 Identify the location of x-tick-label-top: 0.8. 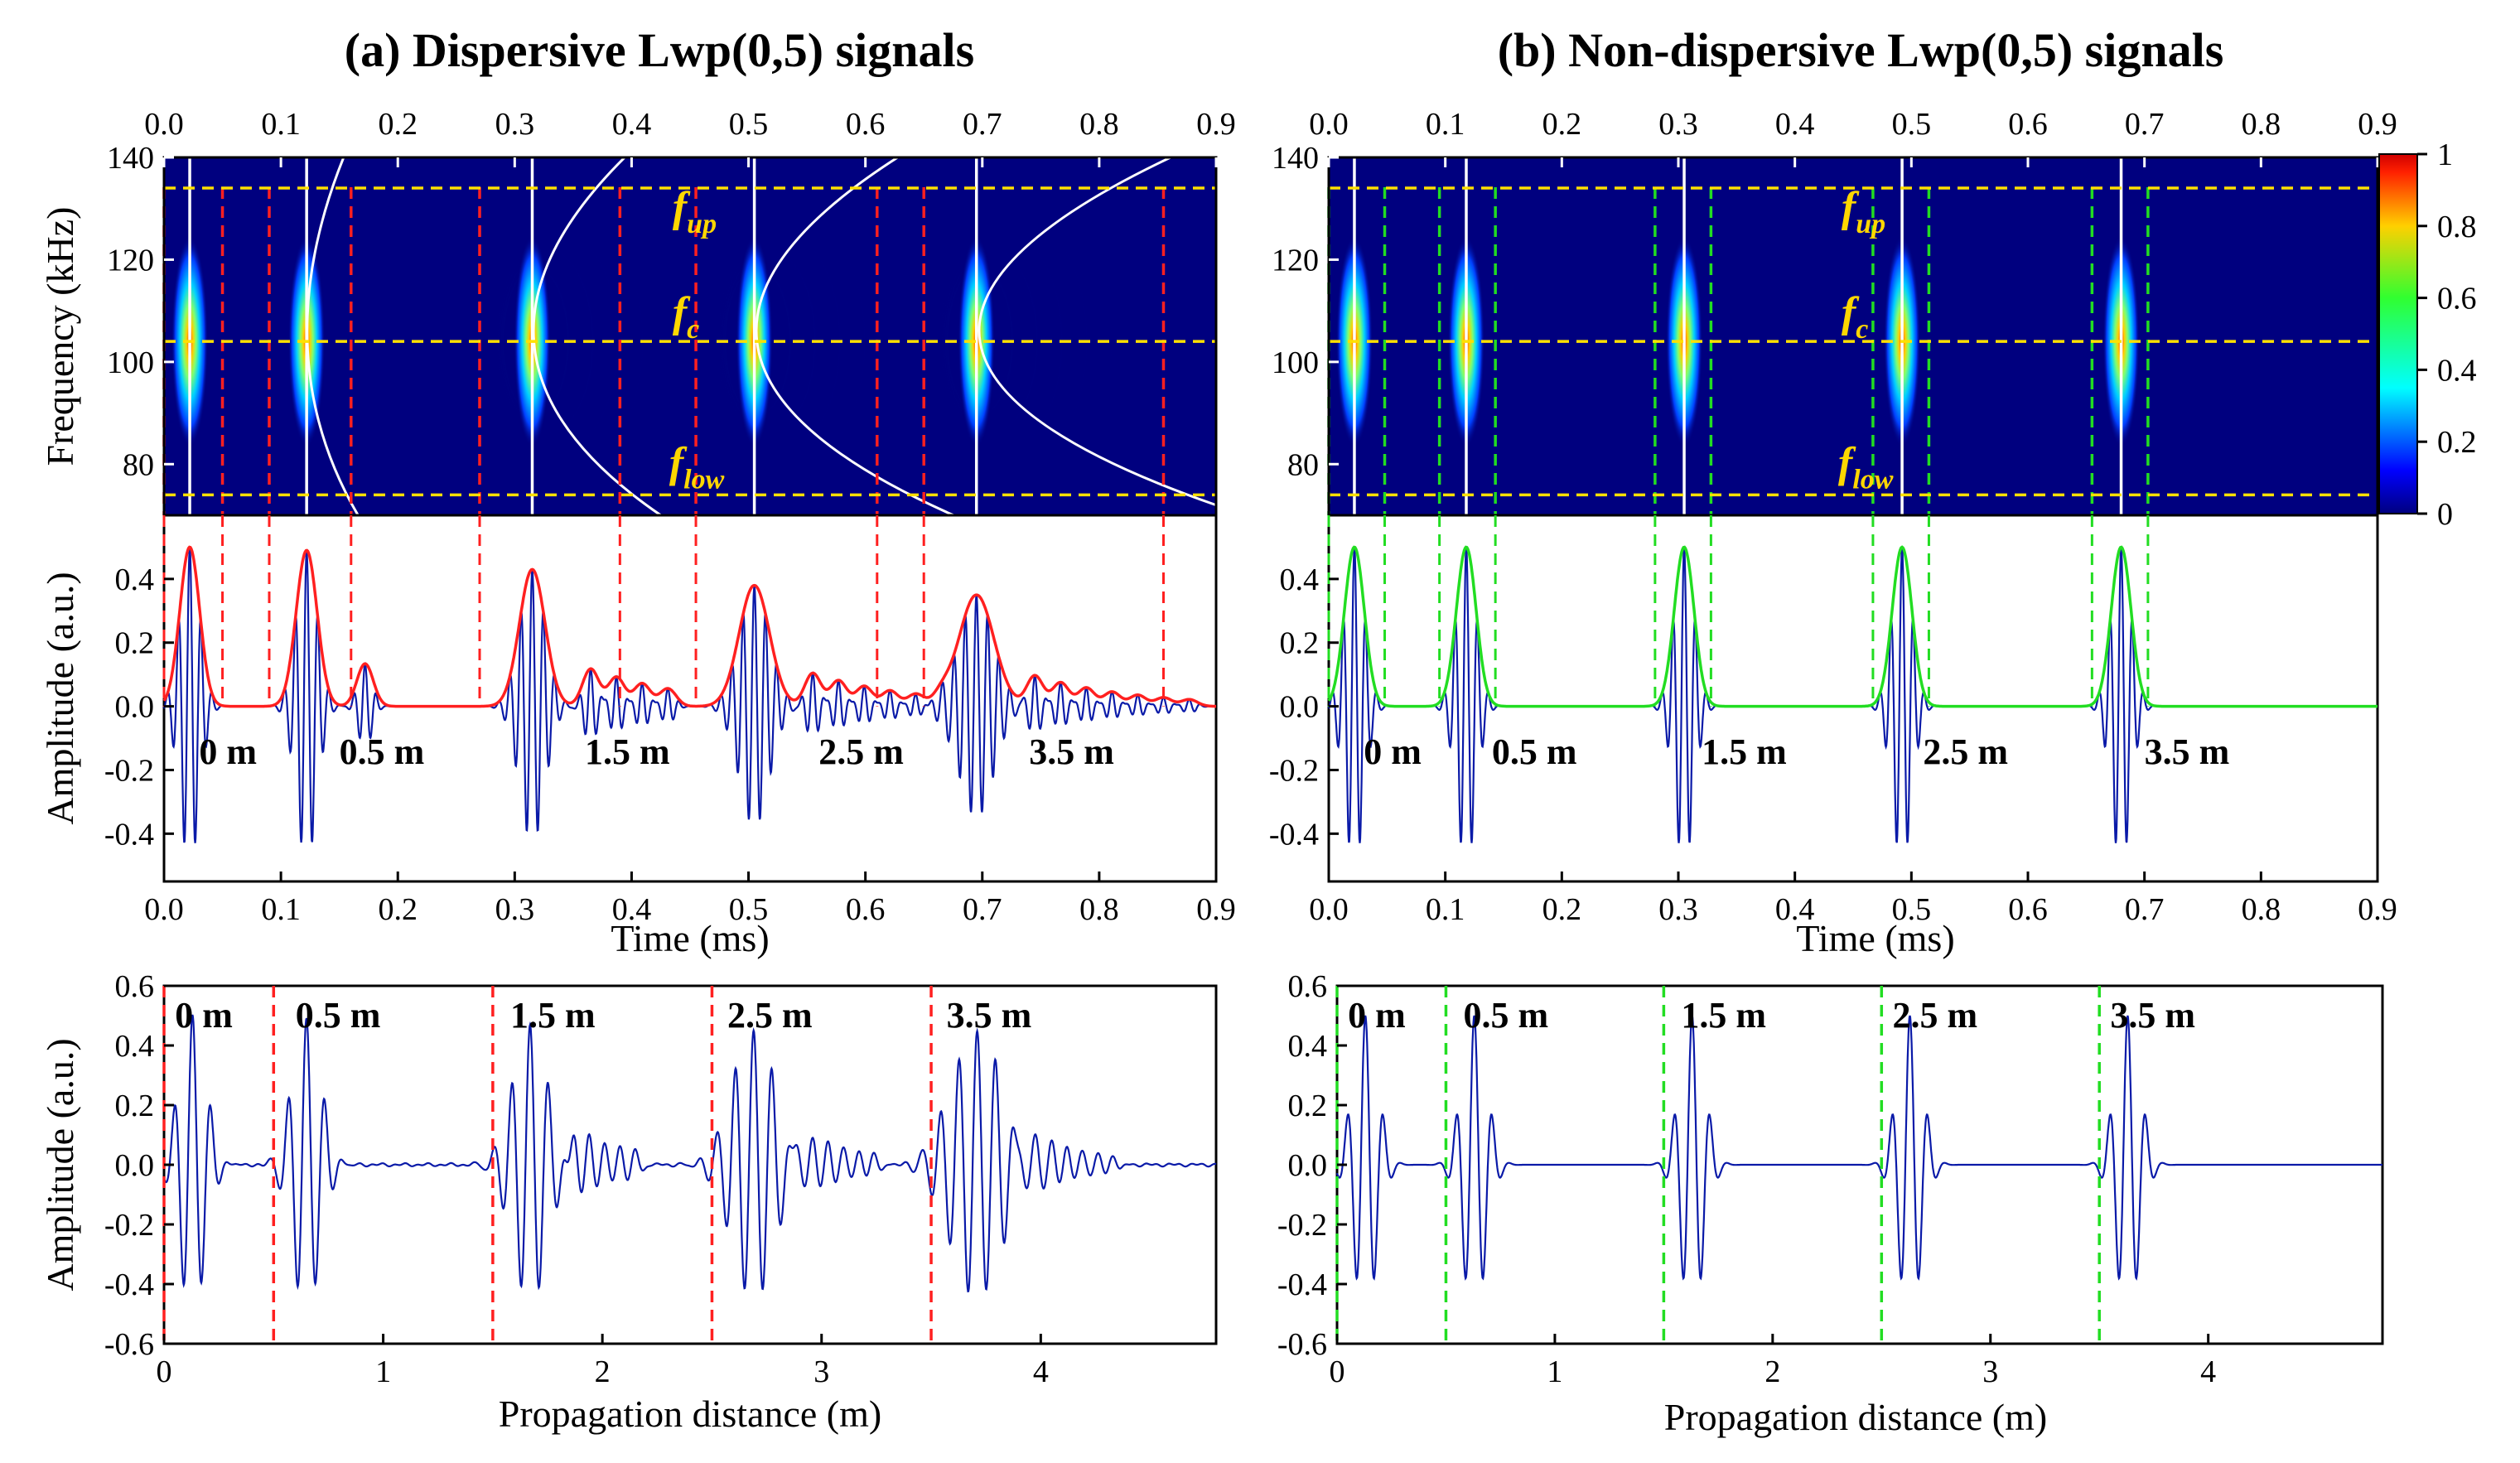
(2261, 124).